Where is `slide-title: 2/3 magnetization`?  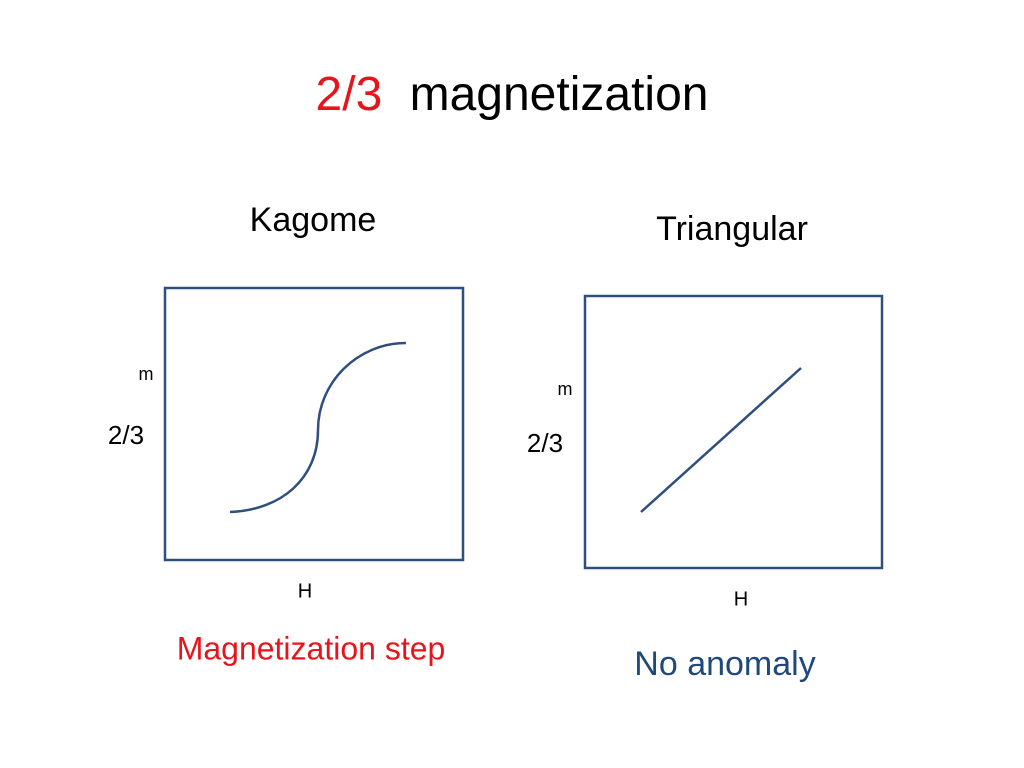
slide-title: 2/3 magnetization is located at coordinates (512, 94).